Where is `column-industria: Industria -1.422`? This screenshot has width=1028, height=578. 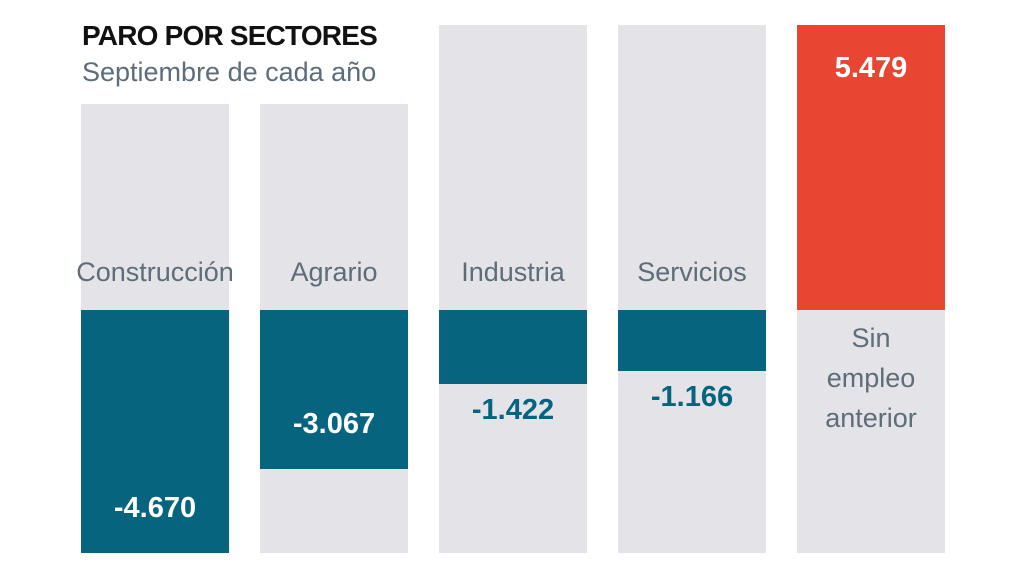
column-industria: Industria -1.422 is located at coordinates (513, 289).